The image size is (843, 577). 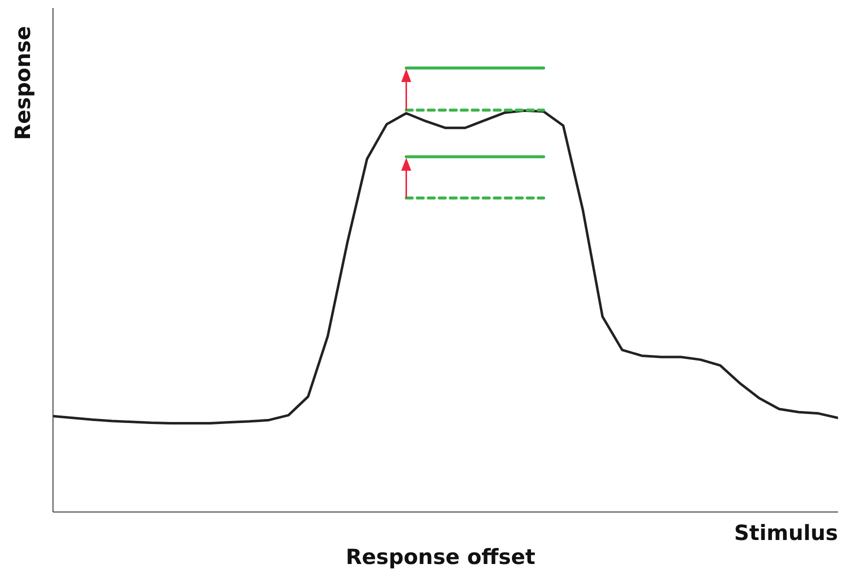 What do you see at coordinates (786, 533) in the screenshot?
I see `x-axis-title: Stimulus` at bounding box center [786, 533].